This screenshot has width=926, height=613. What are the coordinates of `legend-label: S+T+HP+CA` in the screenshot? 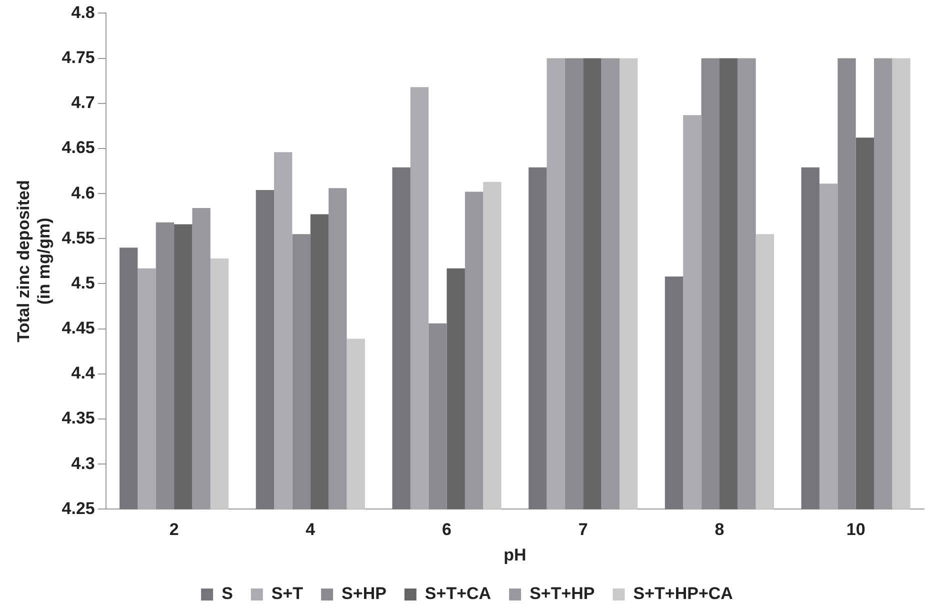 It's located at (683, 594).